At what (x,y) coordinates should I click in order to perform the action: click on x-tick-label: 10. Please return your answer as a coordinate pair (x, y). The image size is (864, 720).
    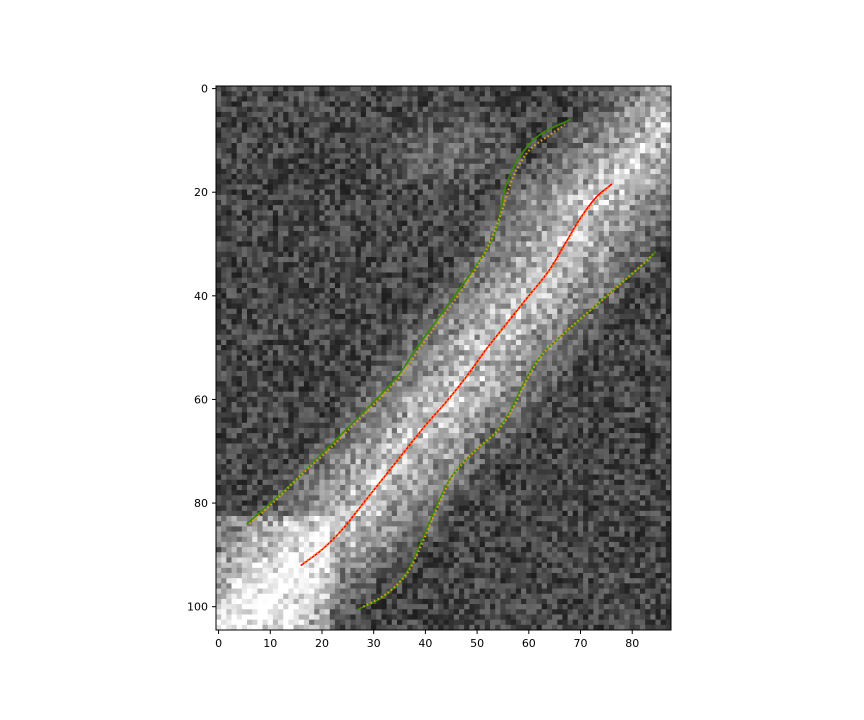
    Looking at the image, I should click on (270, 643).